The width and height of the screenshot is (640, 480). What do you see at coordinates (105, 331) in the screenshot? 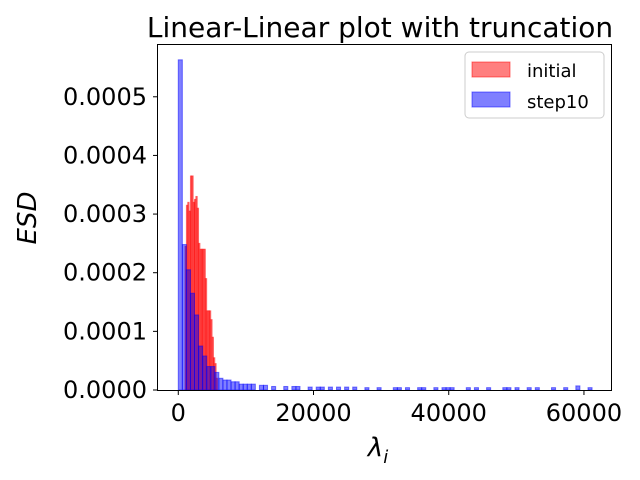
I see `y-tick-label: 0.0001` at bounding box center [105, 331].